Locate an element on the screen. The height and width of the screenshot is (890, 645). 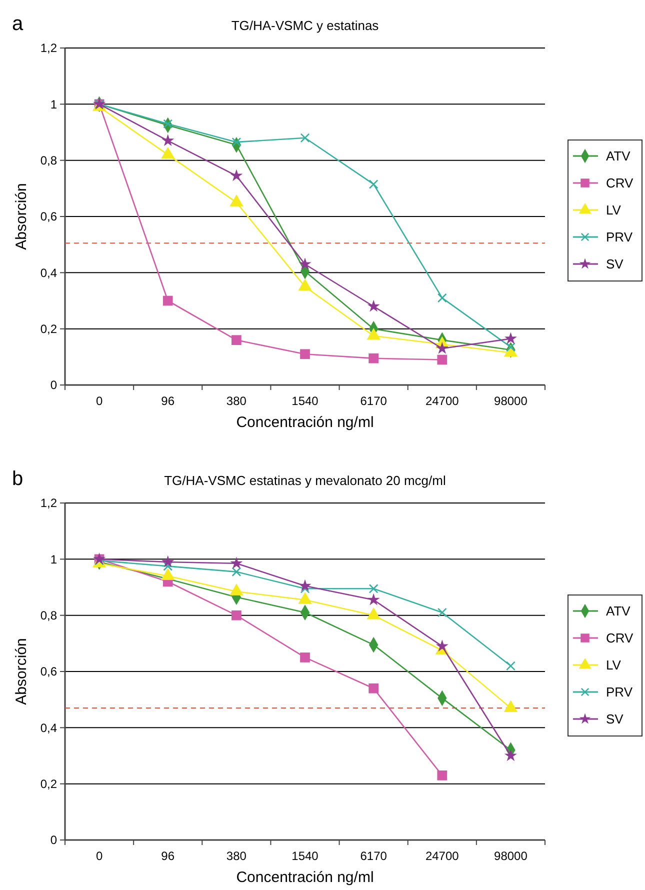
text: a is located at coordinates (18, 24).